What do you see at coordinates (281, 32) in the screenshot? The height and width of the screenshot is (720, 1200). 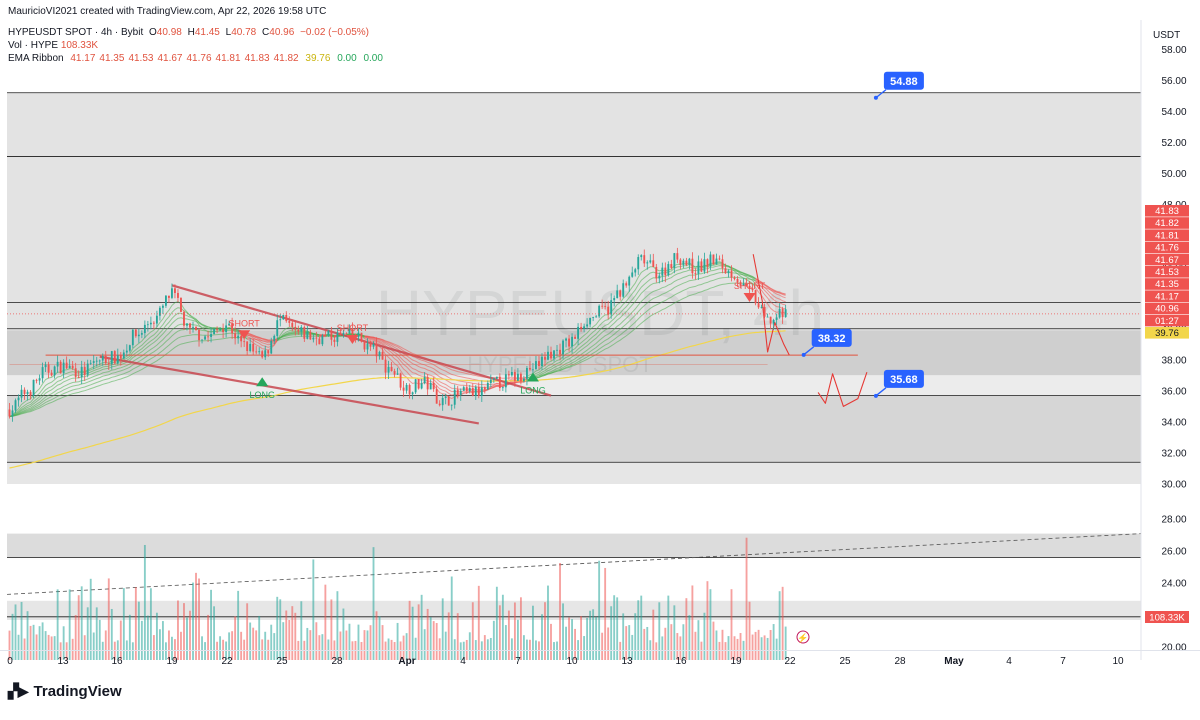 I see `close-value: 40.96` at bounding box center [281, 32].